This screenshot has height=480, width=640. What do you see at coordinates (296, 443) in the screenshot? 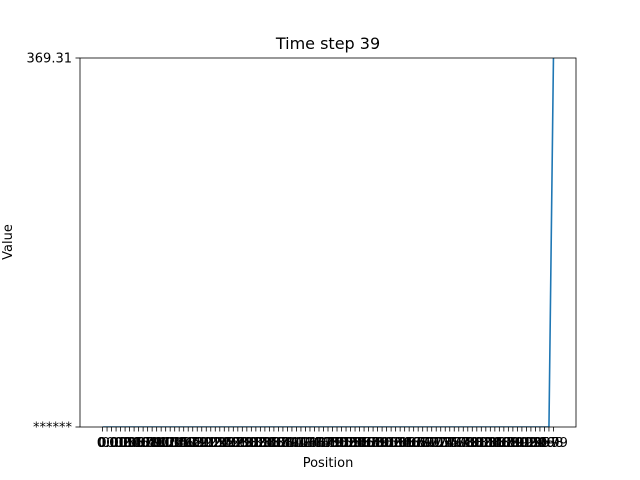
I see `x-tick-label: 0.42` at bounding box center [296, 443].